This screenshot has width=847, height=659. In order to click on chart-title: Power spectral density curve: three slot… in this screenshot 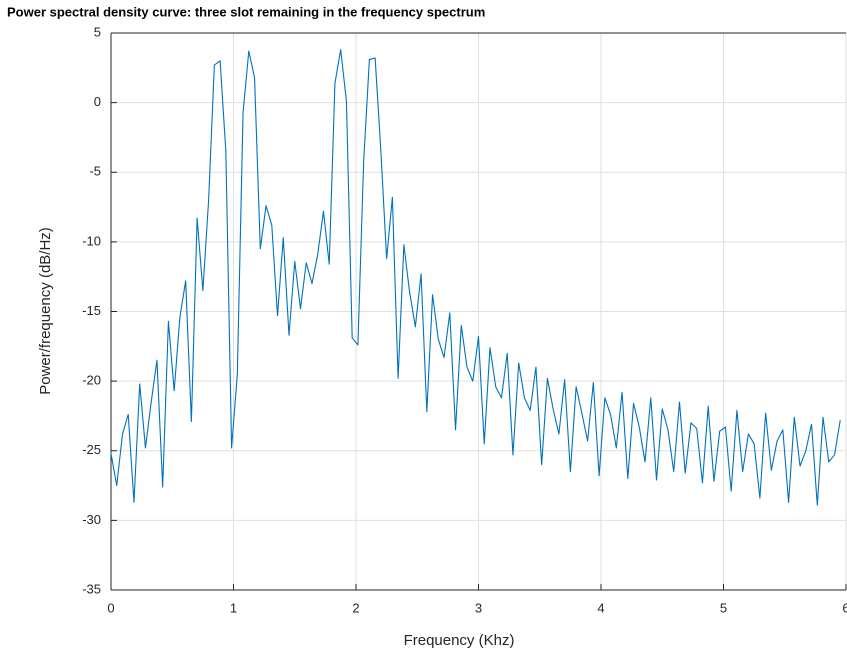, I will do `click(246, 11)`.